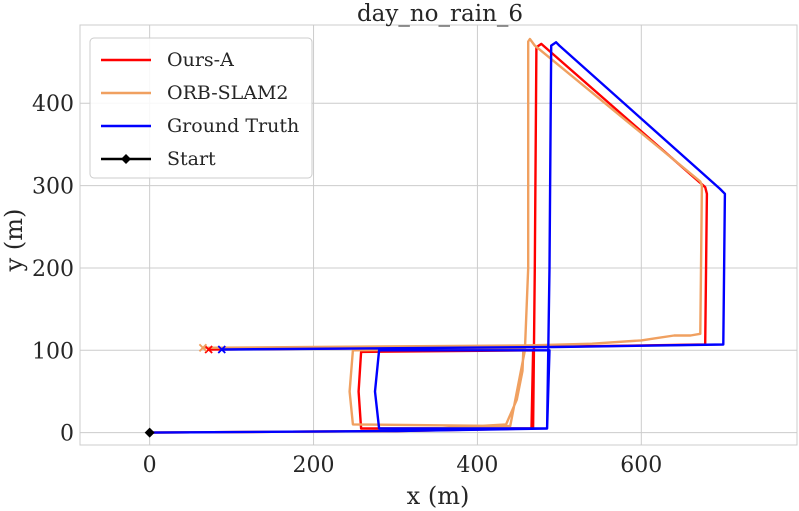 Image resolution: width=799 pixels, height=511 pixels. What do you see at coordinates (641, 465) in the screenshot?
I see `x-tick-label: 600` at bounding box center [641, 465].